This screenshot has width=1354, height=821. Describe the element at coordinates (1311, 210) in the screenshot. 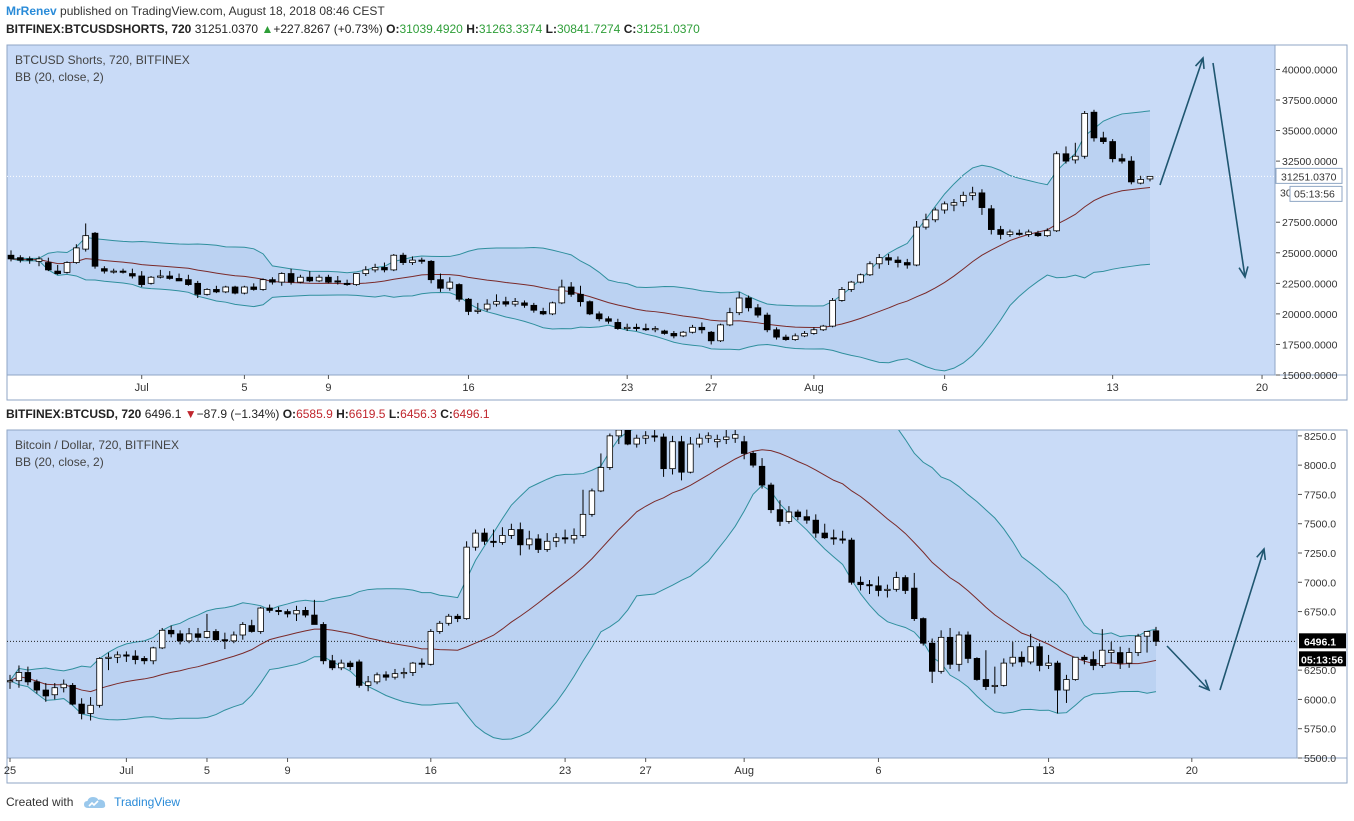

I see `top-price-axis` at that location.